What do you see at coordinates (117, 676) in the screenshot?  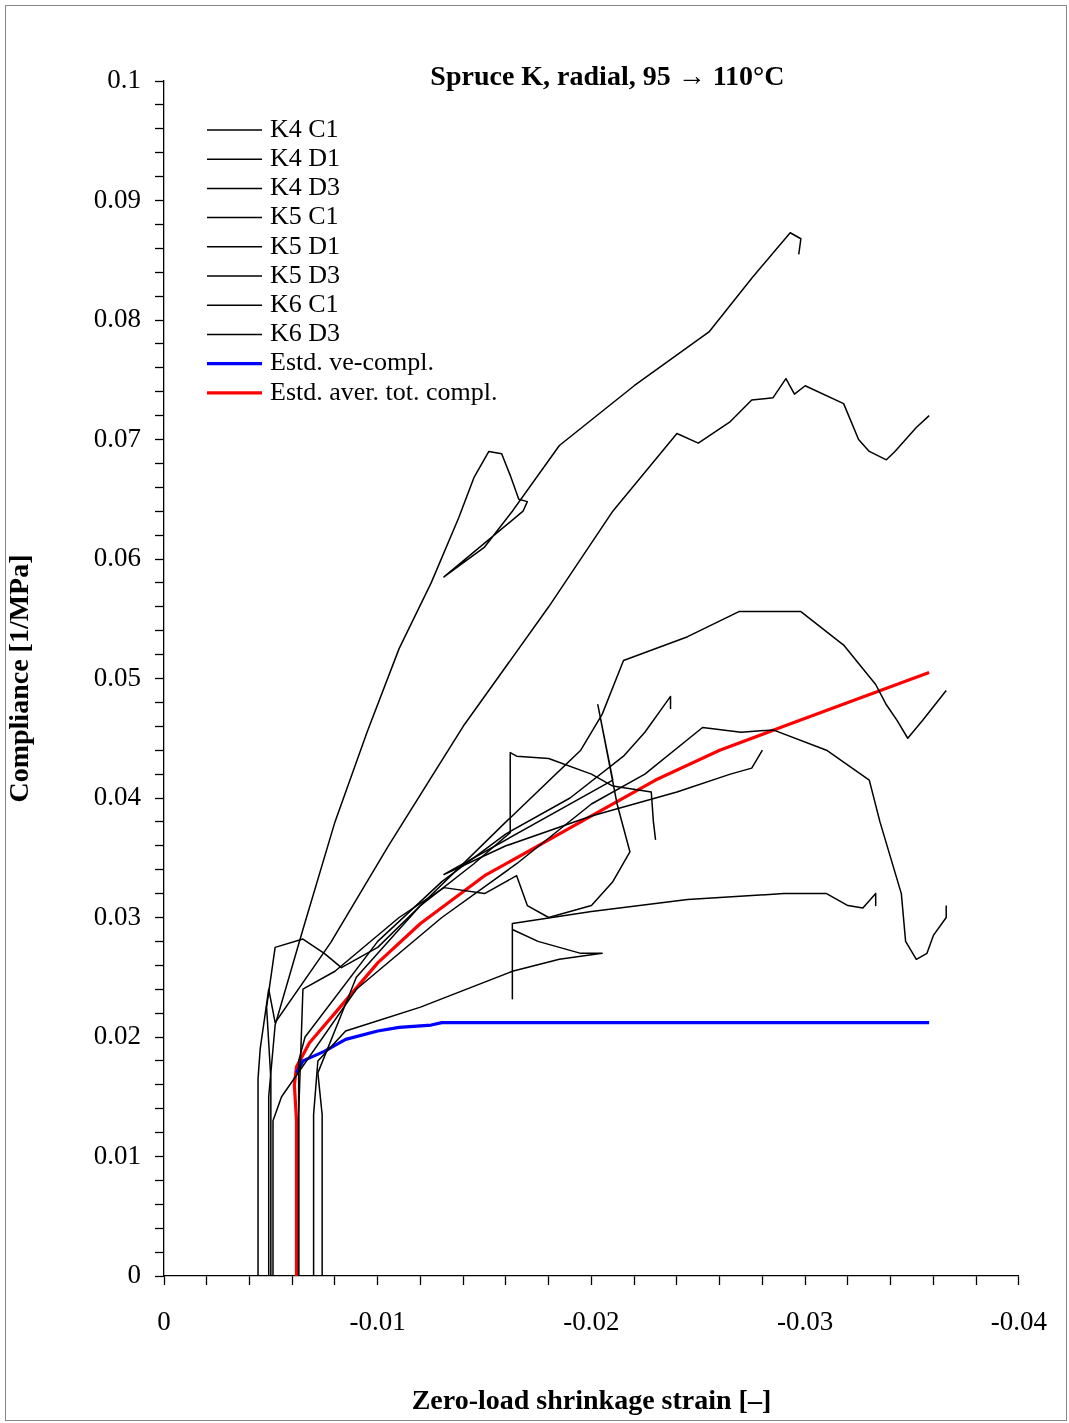 I see `y-tick-label: 0.05` at bounding box center [117, 676].